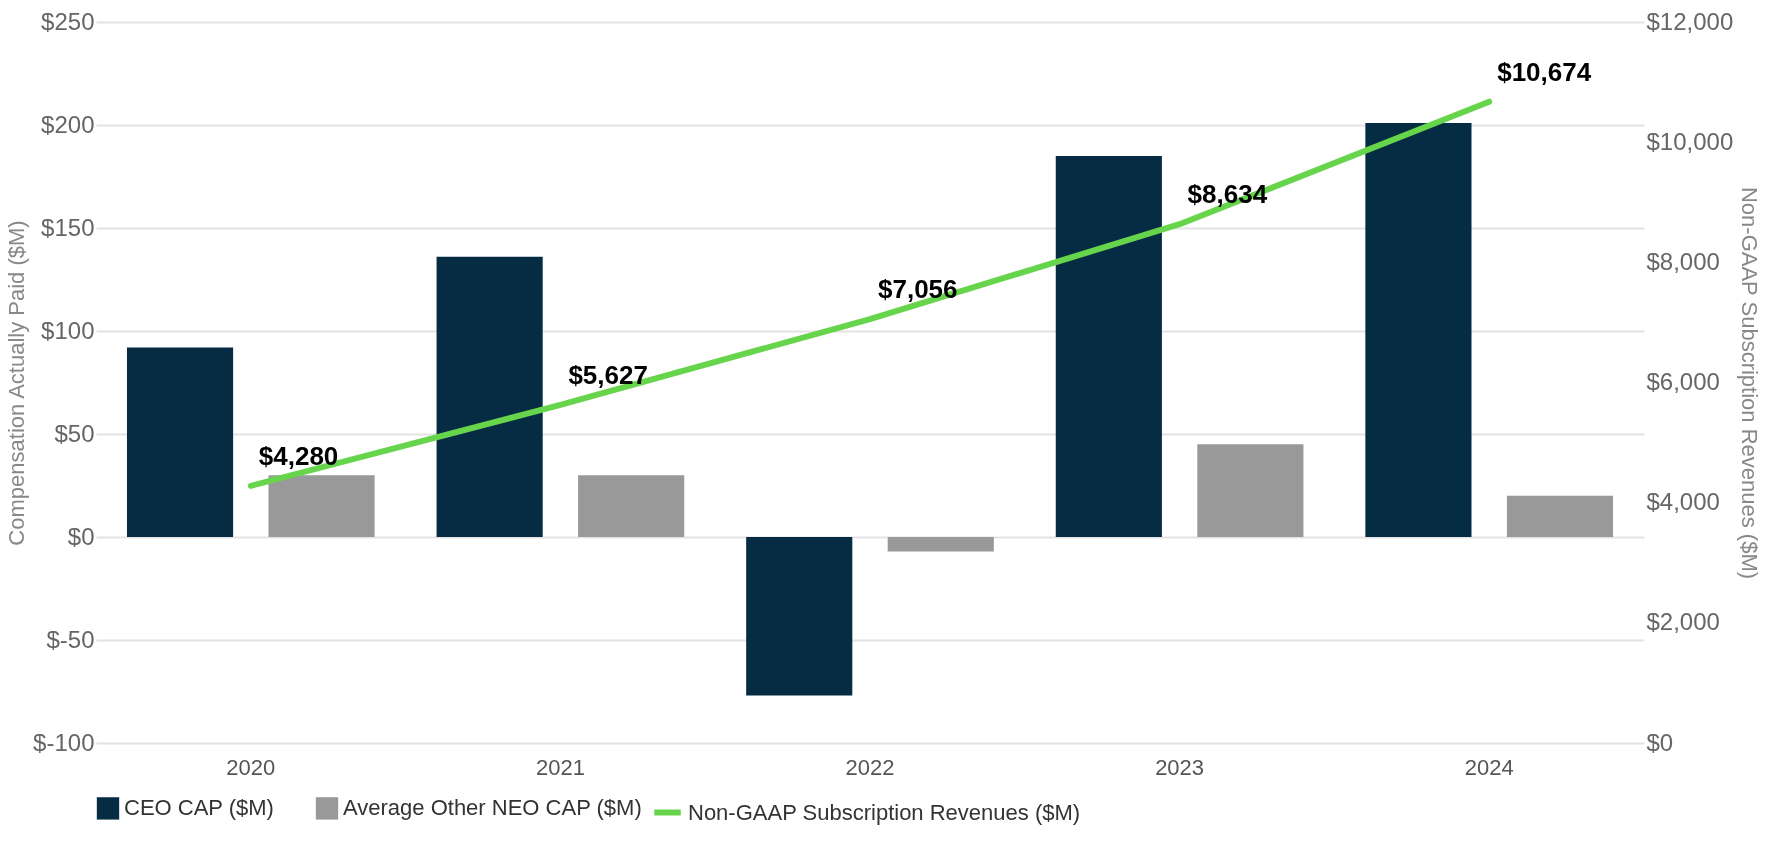  What do you see at coordinates (492, 808) in the screenshot?
I see `legend-label: Average Other NEO CAP ($M)` at bounding box center [492, 808].